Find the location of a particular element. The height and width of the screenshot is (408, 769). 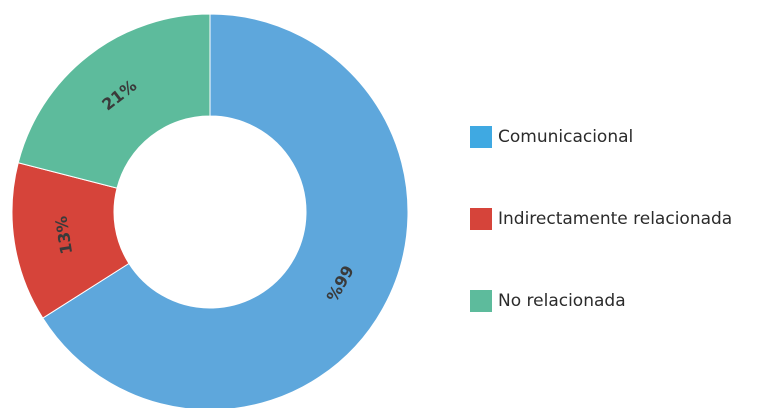

legend-item-comunicacional: Comunicacional is located at coordinates (601, 137).